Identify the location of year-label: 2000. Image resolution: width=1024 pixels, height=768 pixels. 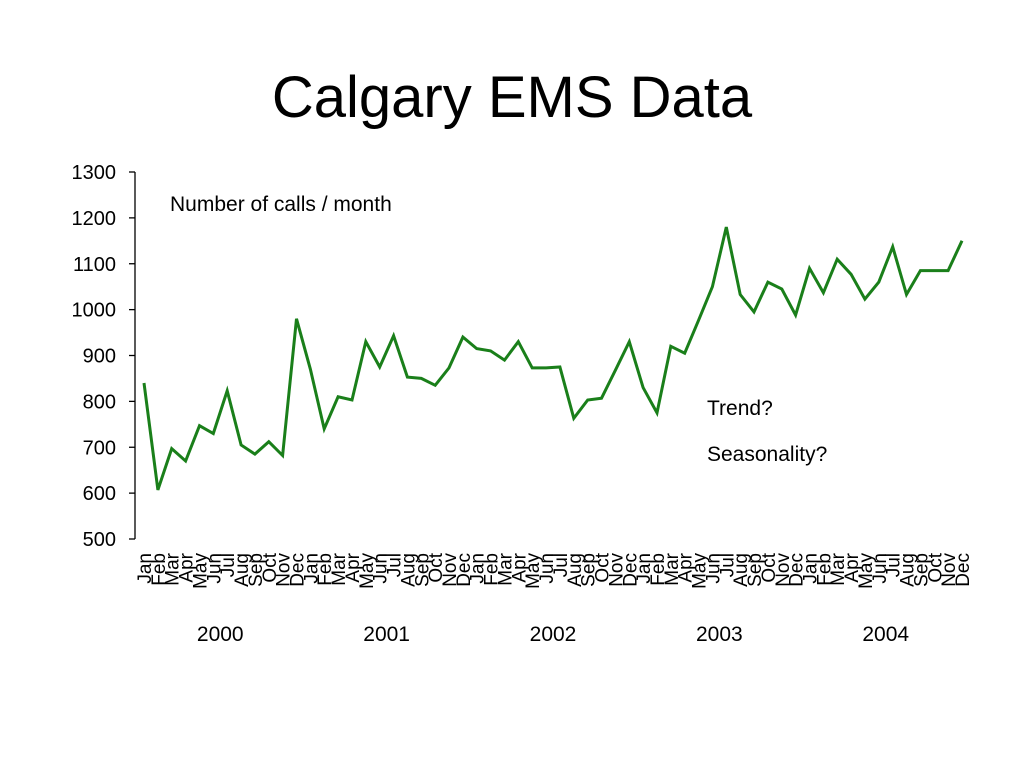
(220, 634).